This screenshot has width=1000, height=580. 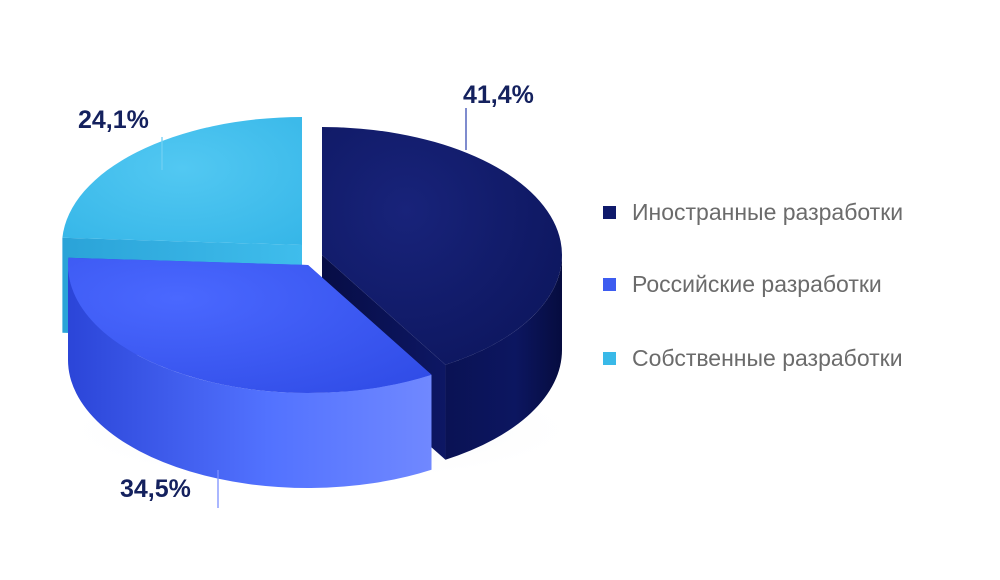 What do you see at coordinates (442, 246) in the screenshot?
I see `pie-slice-top-foreign` at bounding box center [442, 246].